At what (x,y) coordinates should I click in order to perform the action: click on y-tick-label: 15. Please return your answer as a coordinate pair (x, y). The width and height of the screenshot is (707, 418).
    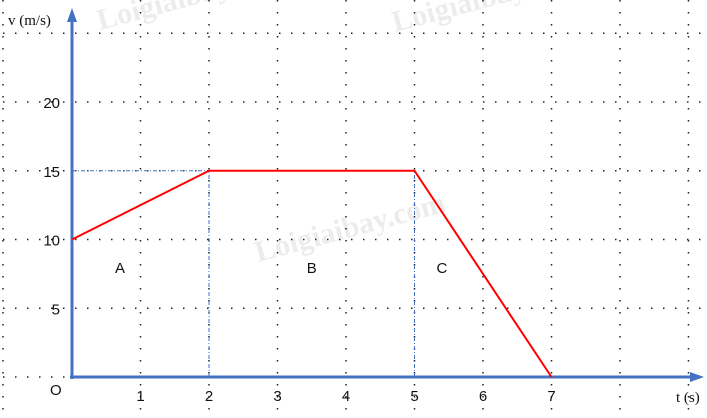
    Looking at the image, I should click on (51, 172).